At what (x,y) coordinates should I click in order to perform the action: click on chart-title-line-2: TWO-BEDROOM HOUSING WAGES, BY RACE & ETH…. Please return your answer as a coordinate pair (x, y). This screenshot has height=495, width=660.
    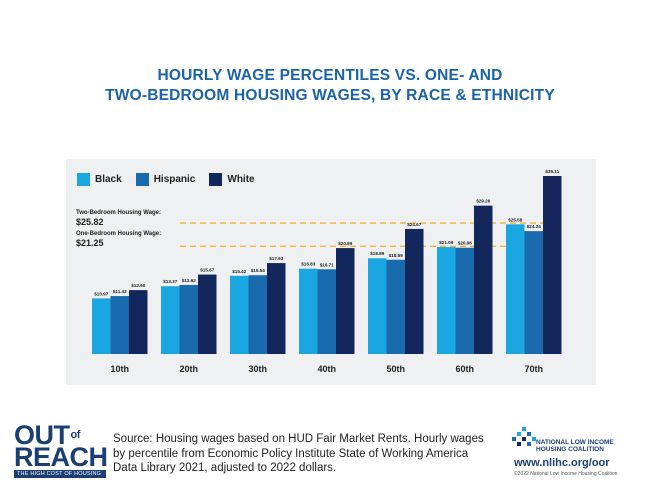
    Looking at the image, I should click on (330, 95).